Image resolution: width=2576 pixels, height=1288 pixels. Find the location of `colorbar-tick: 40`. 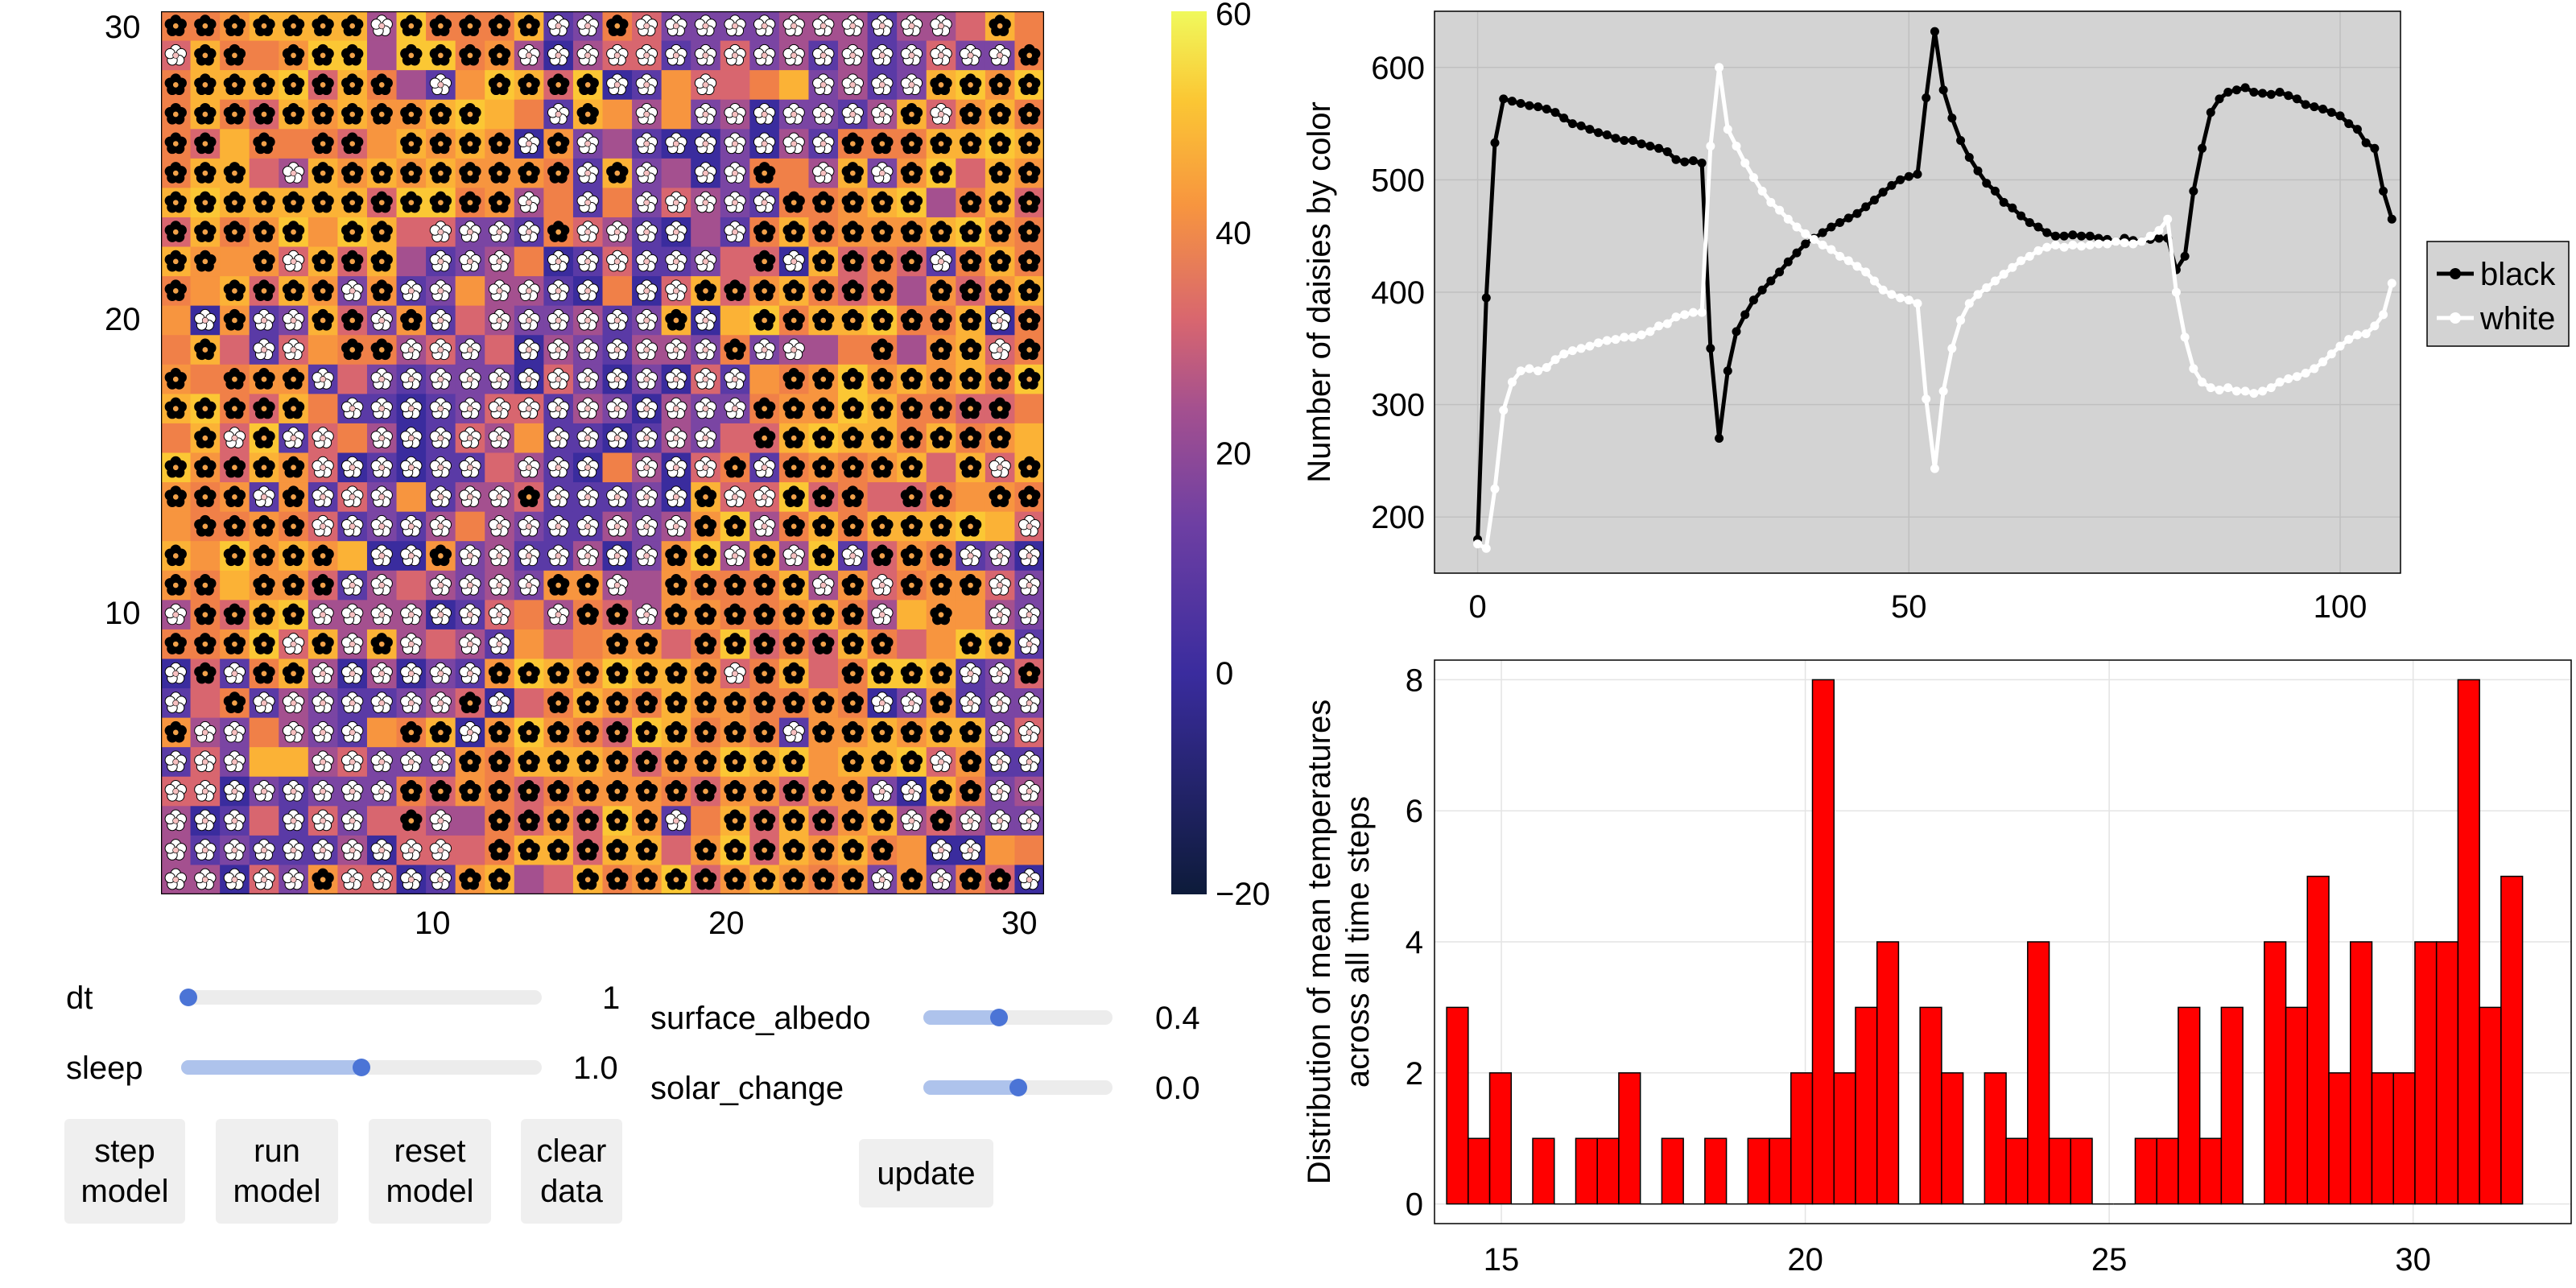

colorbar-tick: 40 is located at coordinates (1234, 233).